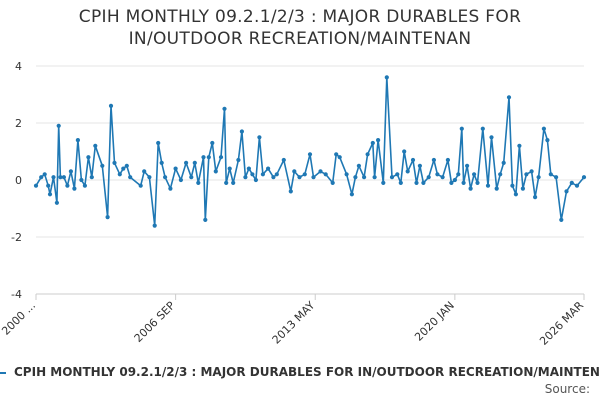  I want to click on y-tick-label: 0, so click(18, 180).